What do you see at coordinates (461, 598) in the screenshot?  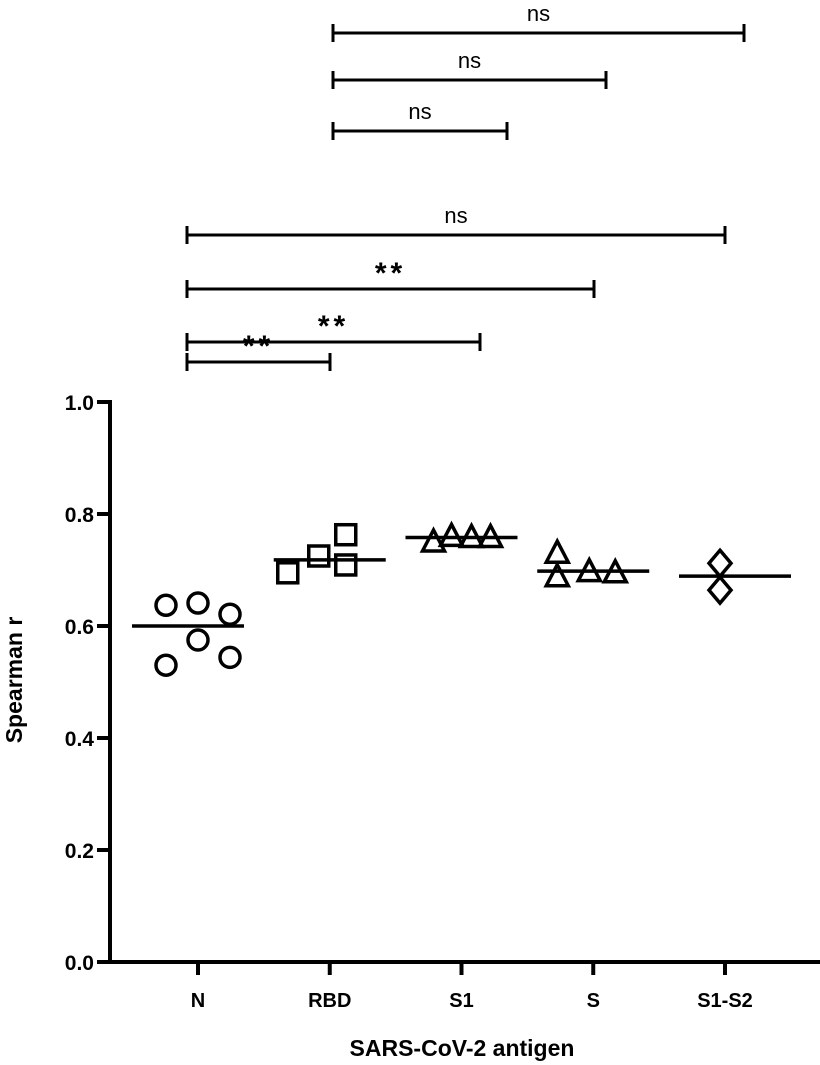 I see `data-marks` at bounding box center [461, 598].